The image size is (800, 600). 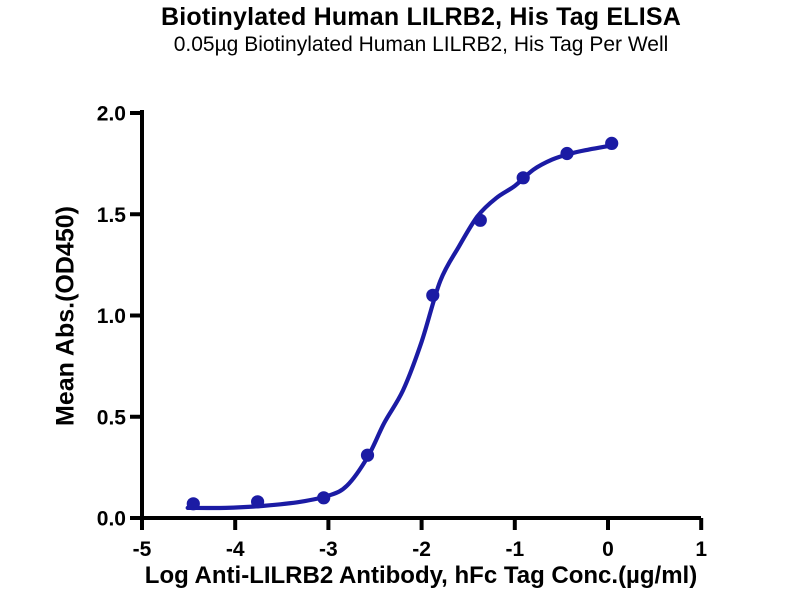 What do you see at coordinates (112, 417) in the screenshot?
I see `y-tick-label: 0.5` at bounding box center [112, 417].